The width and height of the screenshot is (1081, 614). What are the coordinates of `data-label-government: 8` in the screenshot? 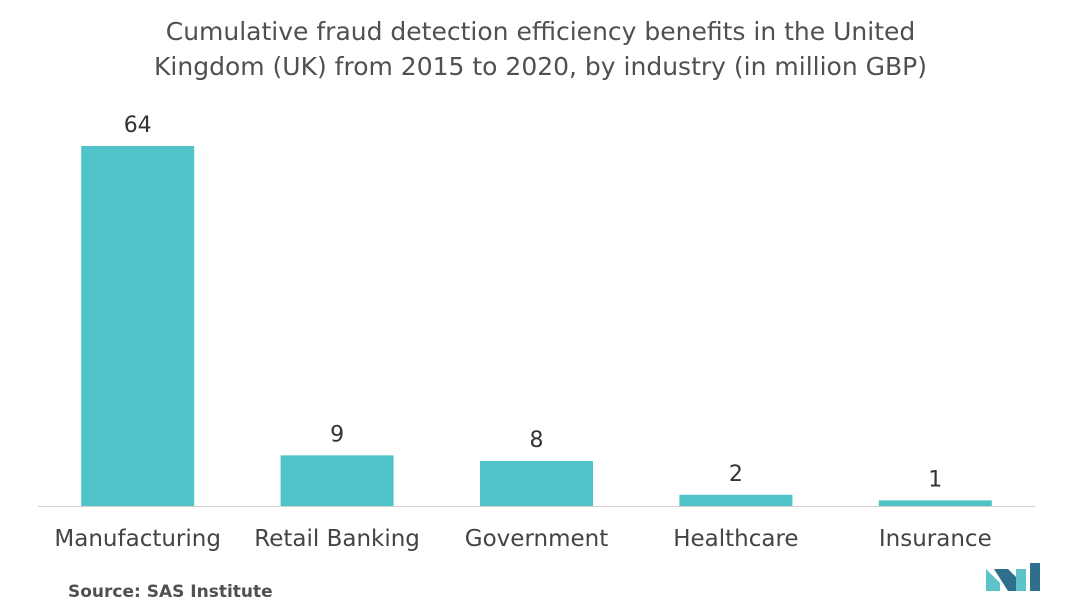 It's located at (537, 440).